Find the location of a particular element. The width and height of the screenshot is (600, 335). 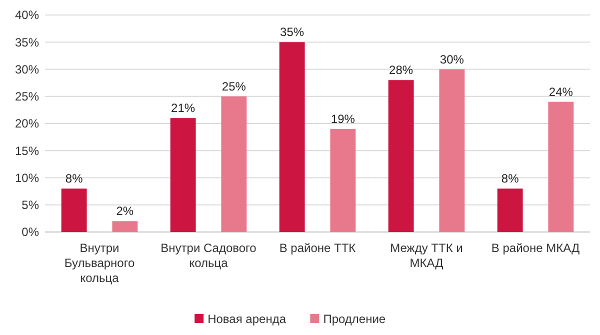

y-tick-label: 10% is located at coordinates (27, 177).